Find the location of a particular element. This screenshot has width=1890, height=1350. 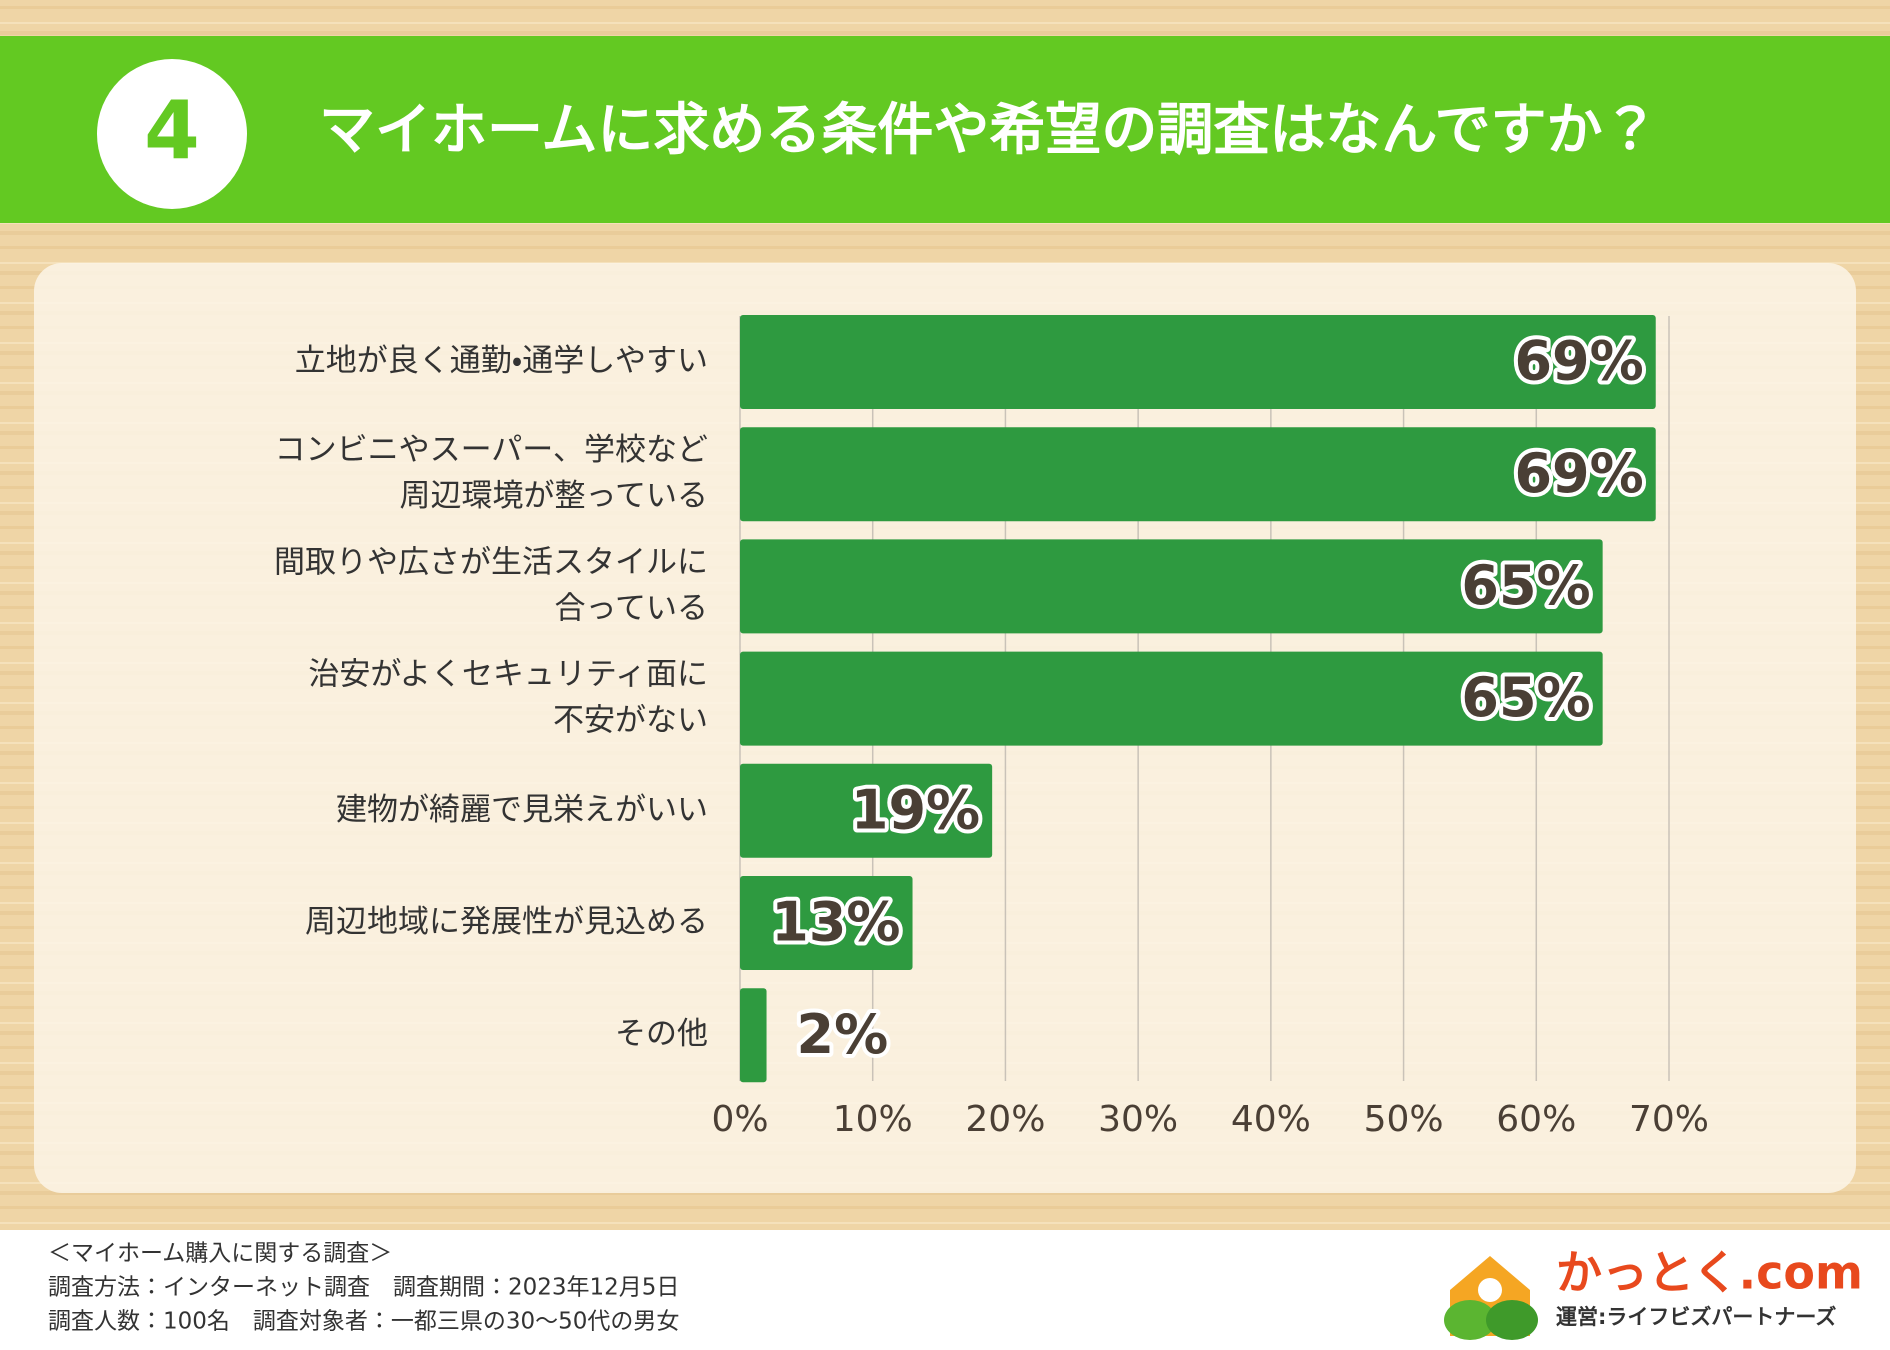

y-tick-label: 周辺地域に発展性が見込める is located at coordinates (506, 922).